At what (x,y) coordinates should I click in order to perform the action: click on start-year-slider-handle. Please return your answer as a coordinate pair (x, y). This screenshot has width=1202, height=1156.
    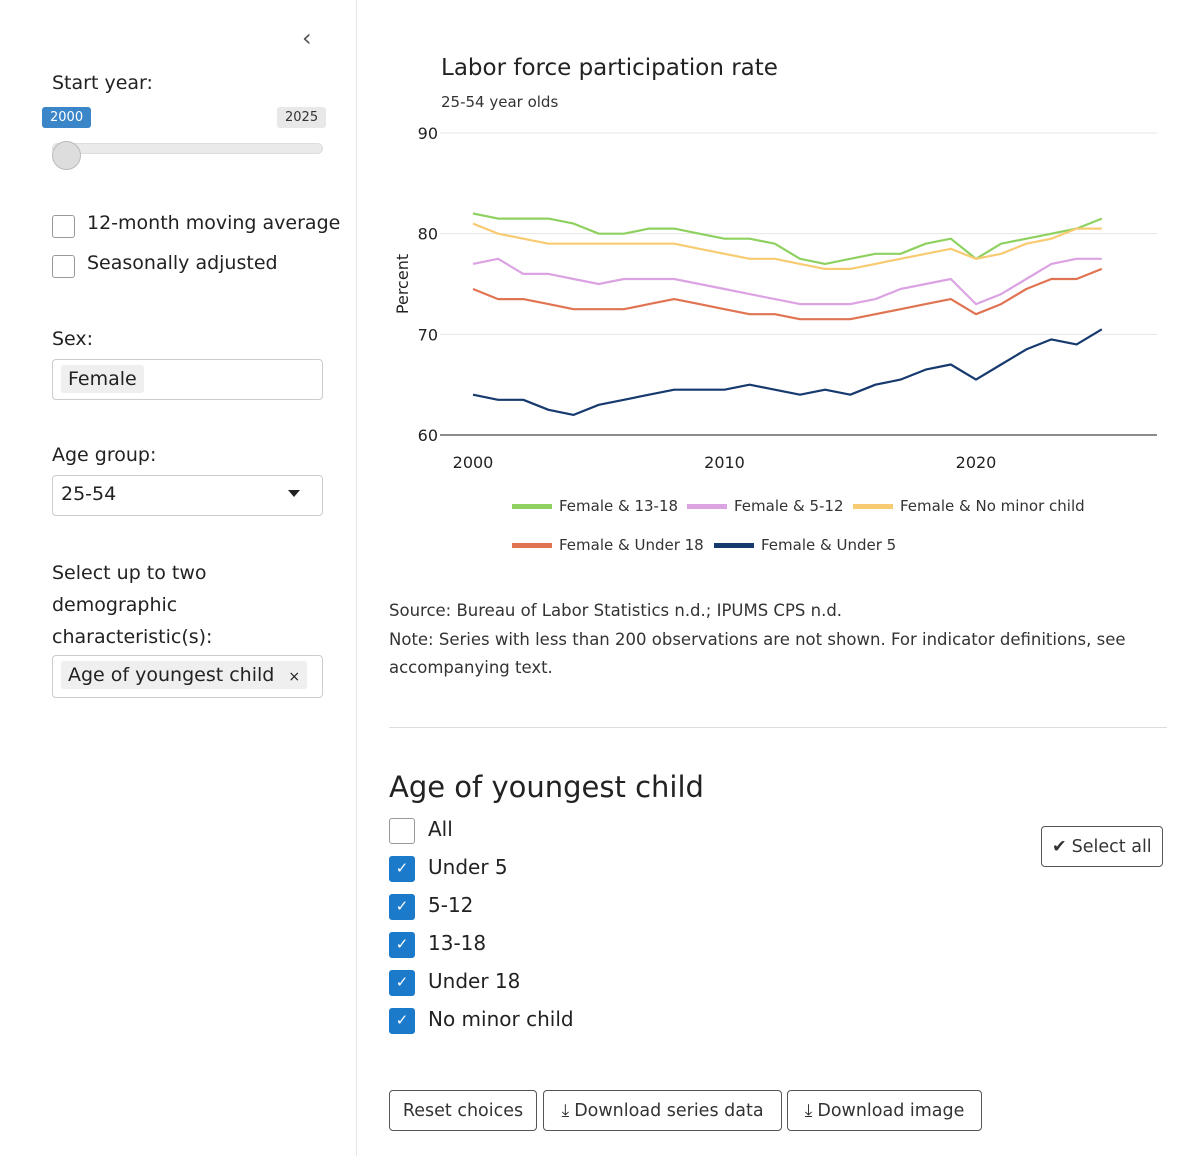
    Looking at the image, I should click on (66, 155).